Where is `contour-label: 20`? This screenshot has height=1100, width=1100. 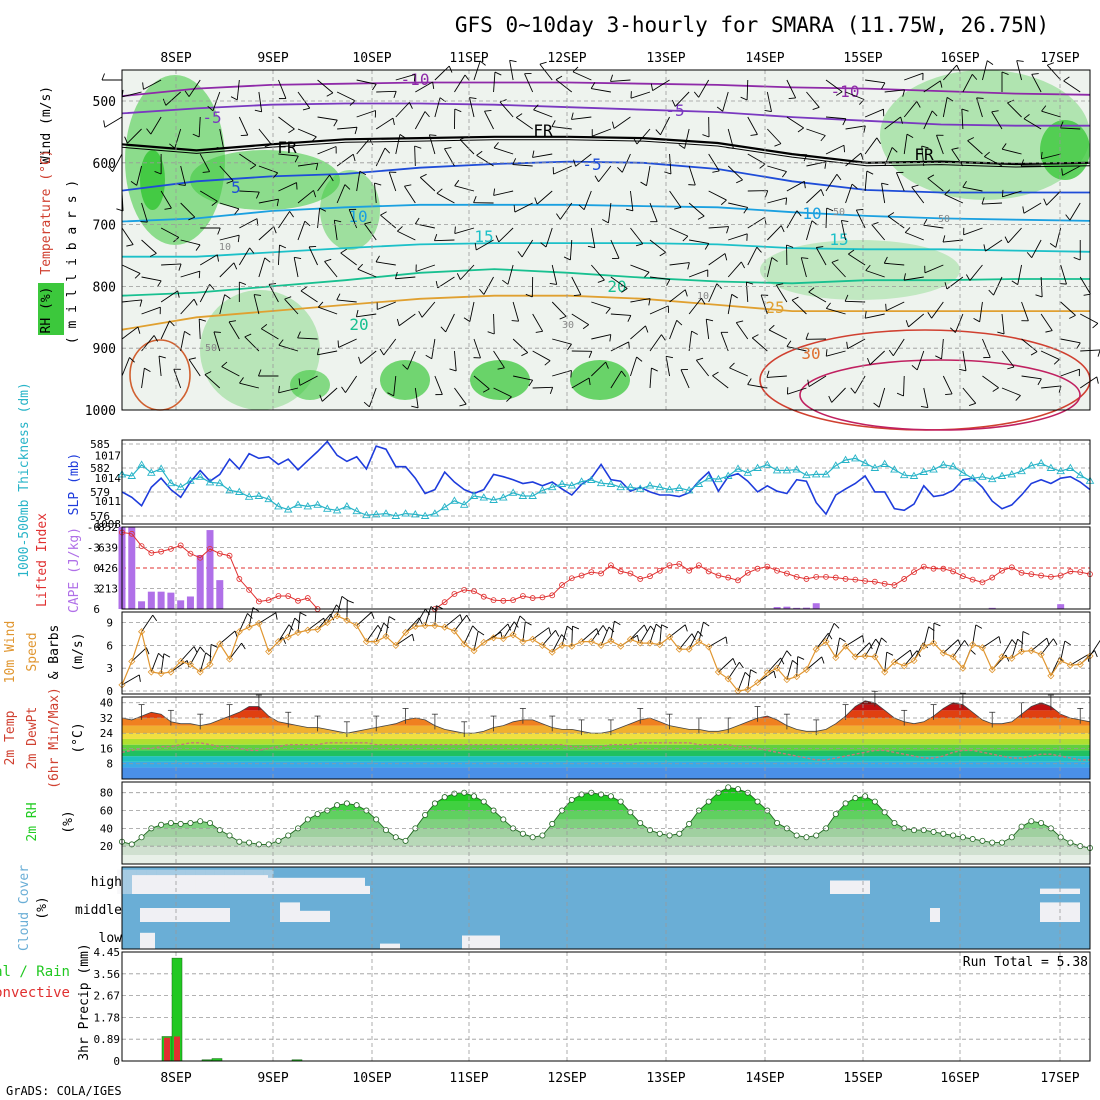
contour-label: 20 is located at coordinates (358, 324).